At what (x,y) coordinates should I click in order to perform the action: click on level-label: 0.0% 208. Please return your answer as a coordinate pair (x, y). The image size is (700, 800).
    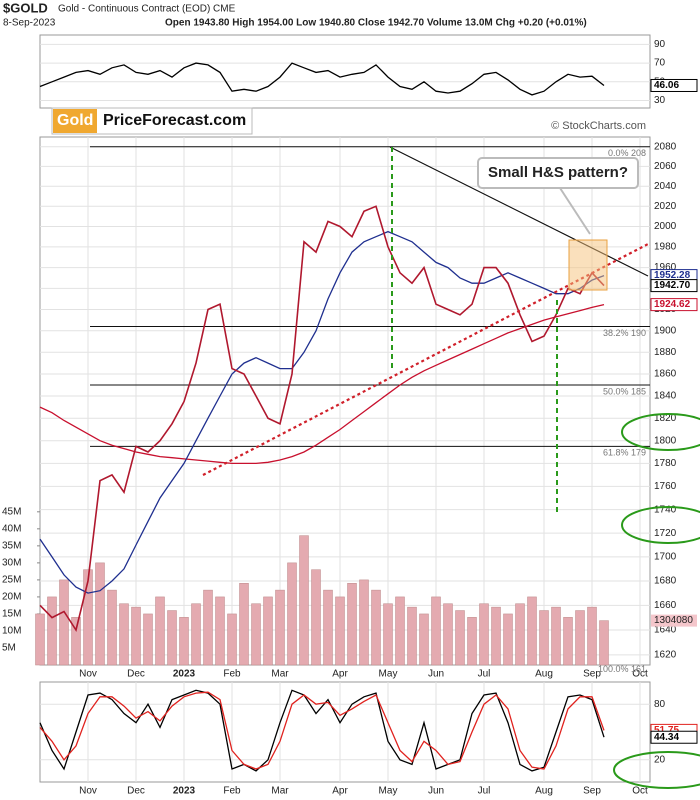
    Looking at the image, I should click on (627, 153).